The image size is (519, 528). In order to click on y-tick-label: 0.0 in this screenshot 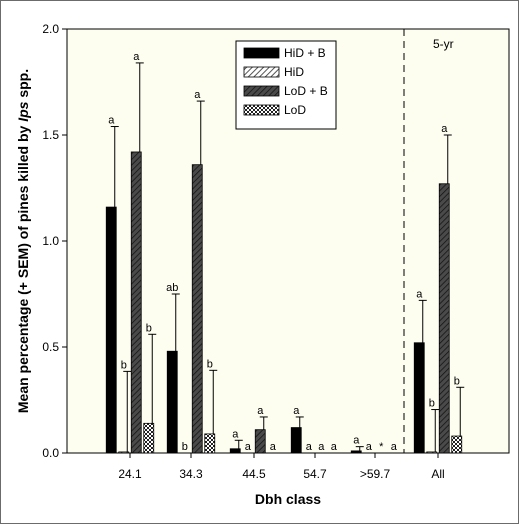, I will do `click(50, 453)`.